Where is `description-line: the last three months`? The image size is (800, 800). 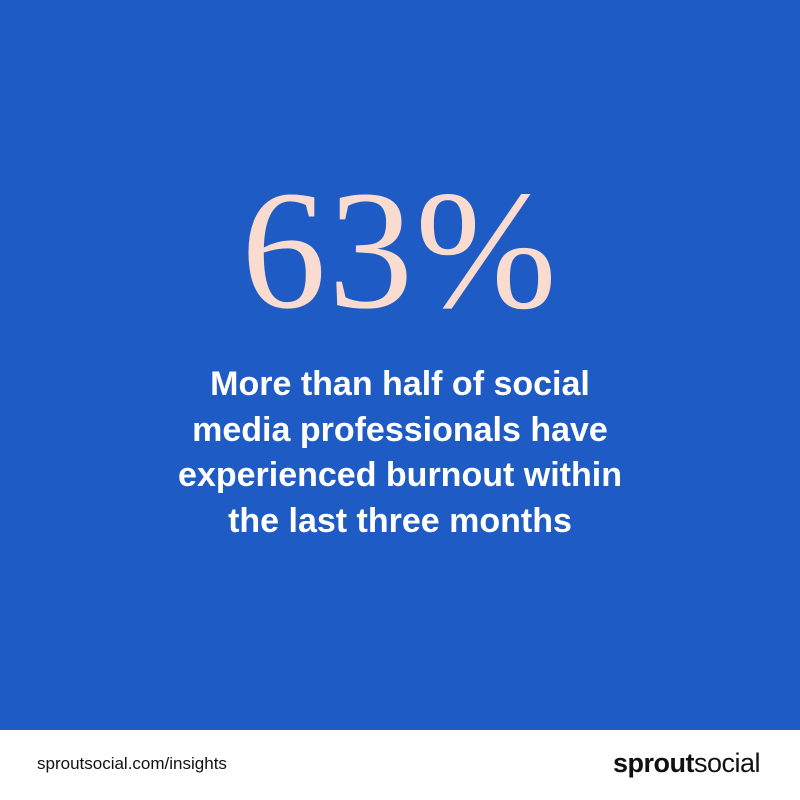 description-line: the last three months is located at coordinates (400, 520).